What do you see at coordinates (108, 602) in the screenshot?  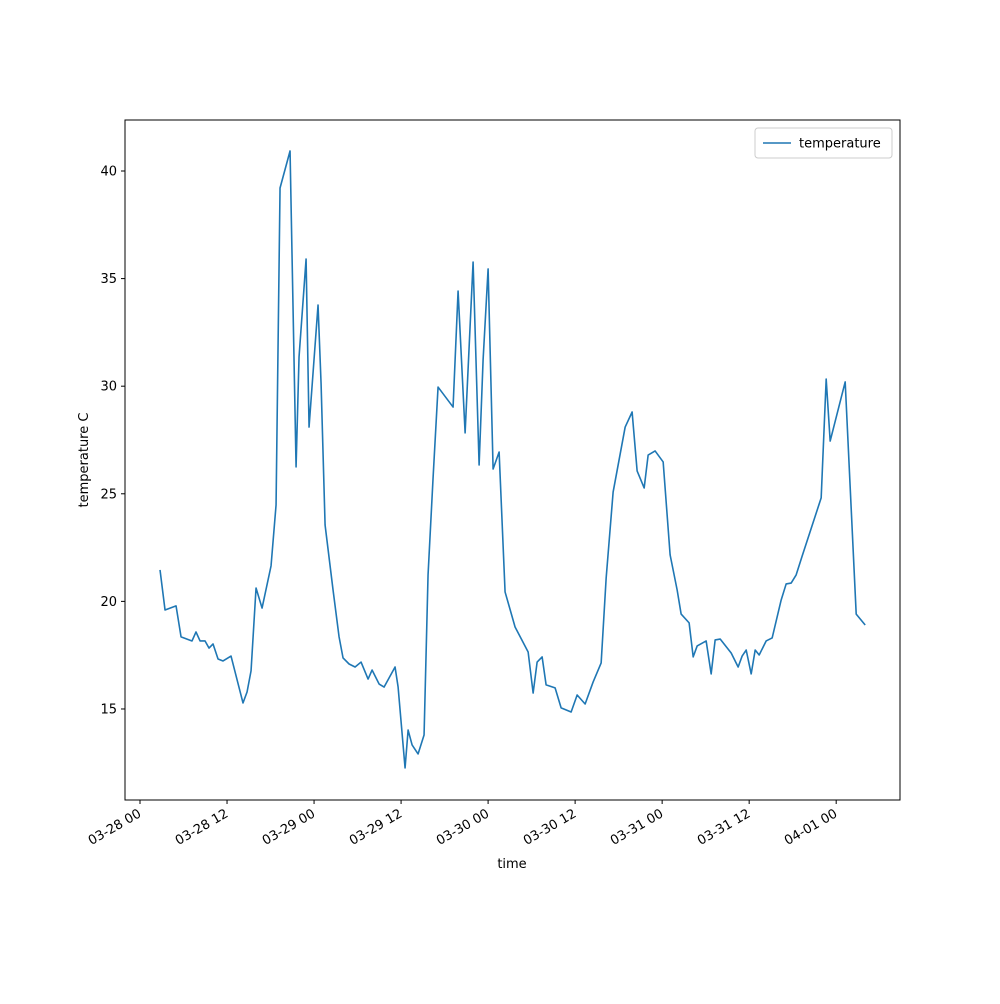 I see `y-tick-label: 20` at bounding box center [108, 602].